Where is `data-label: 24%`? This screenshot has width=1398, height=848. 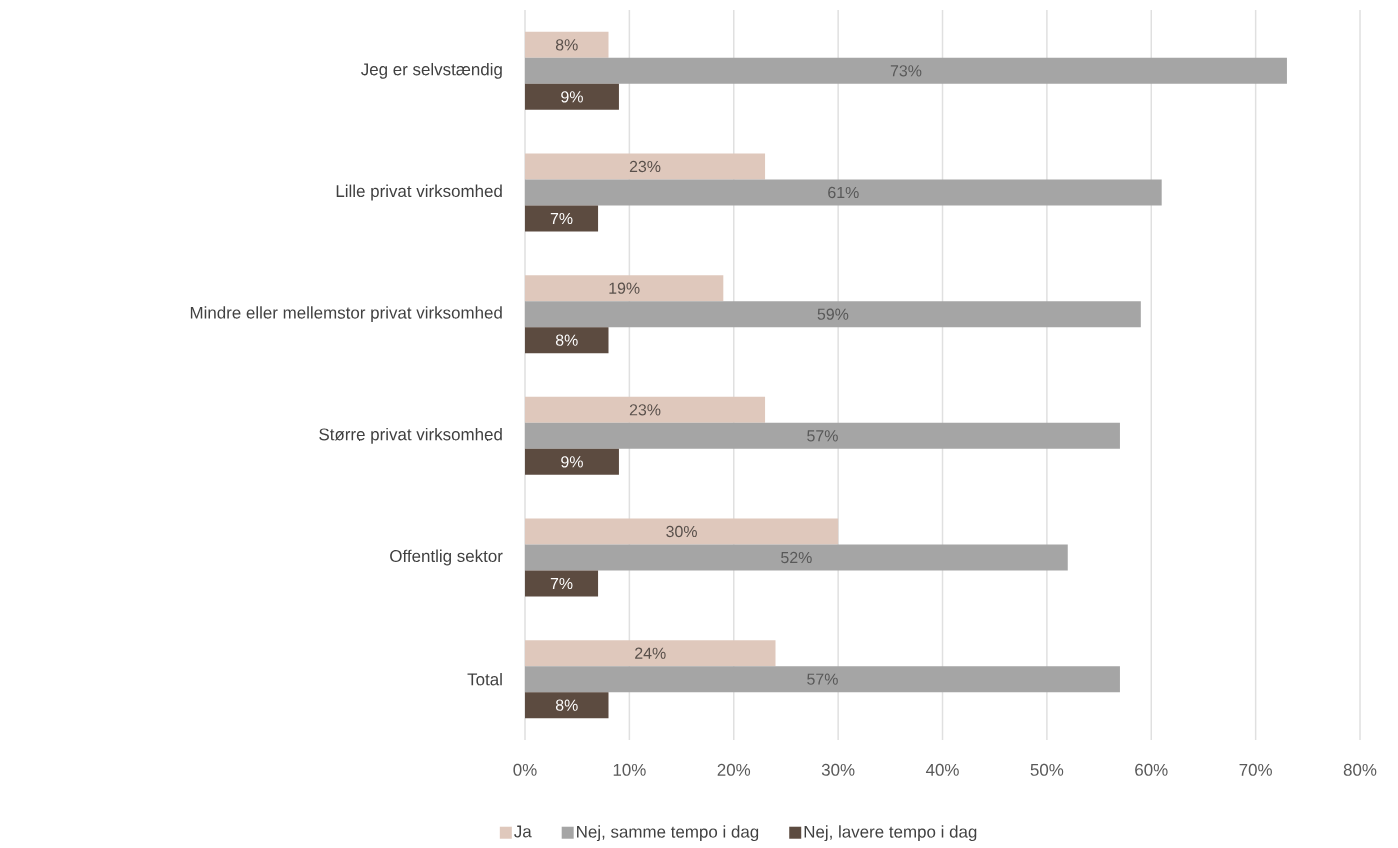 data-label: 24% is located at coordinates (650, 653).